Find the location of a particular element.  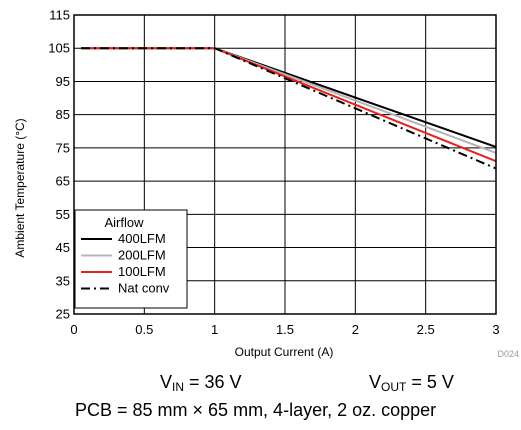

vout-symbol: V is located at coordinates (375, 382).